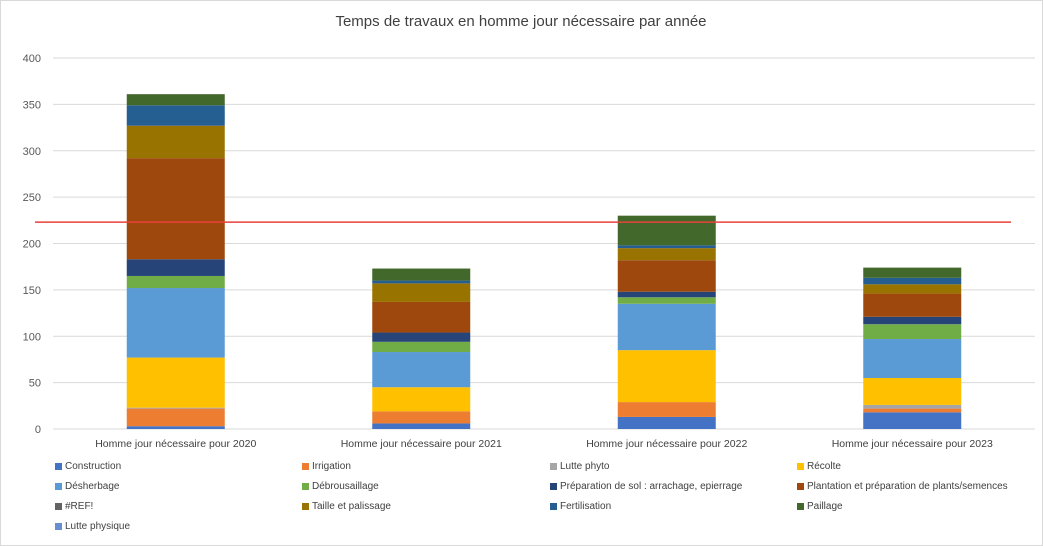 This screenshot has width=1043, height=546. Describe the element at coordinates (345, 486) in the screenshot. I see `legend-label: Débrousaillage` at that location.